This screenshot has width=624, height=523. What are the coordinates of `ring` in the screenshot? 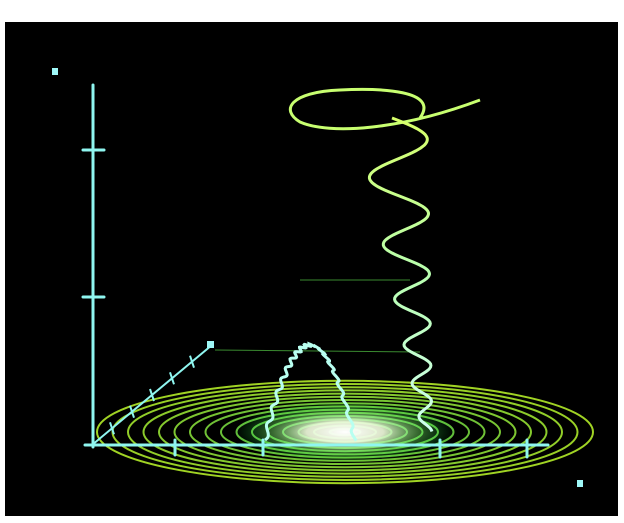 It's located at (345, 432).